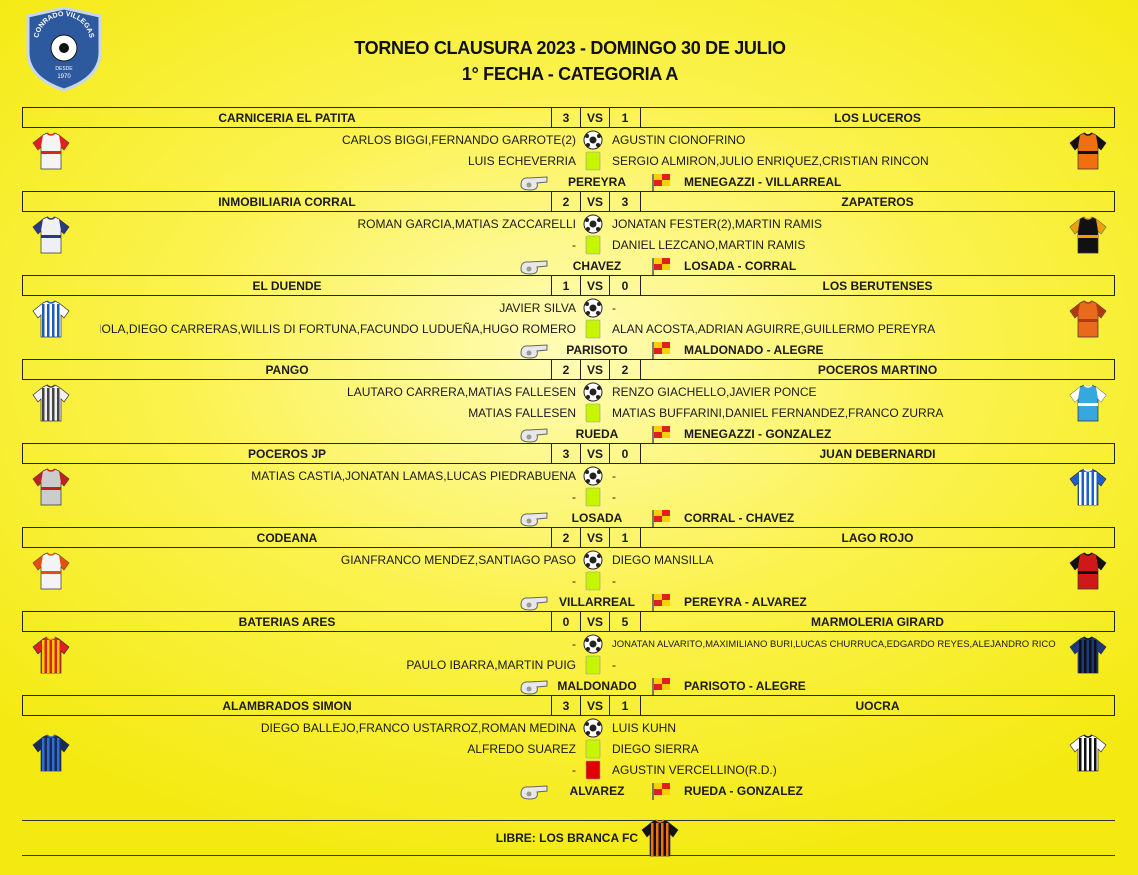  What do you see at coordinates (458, 140) in the screenshot?
I see `goal-scorers-home: CARLOS BIGGI,FERNANDO GARROTE(2)` at bounding box center [458, 140].